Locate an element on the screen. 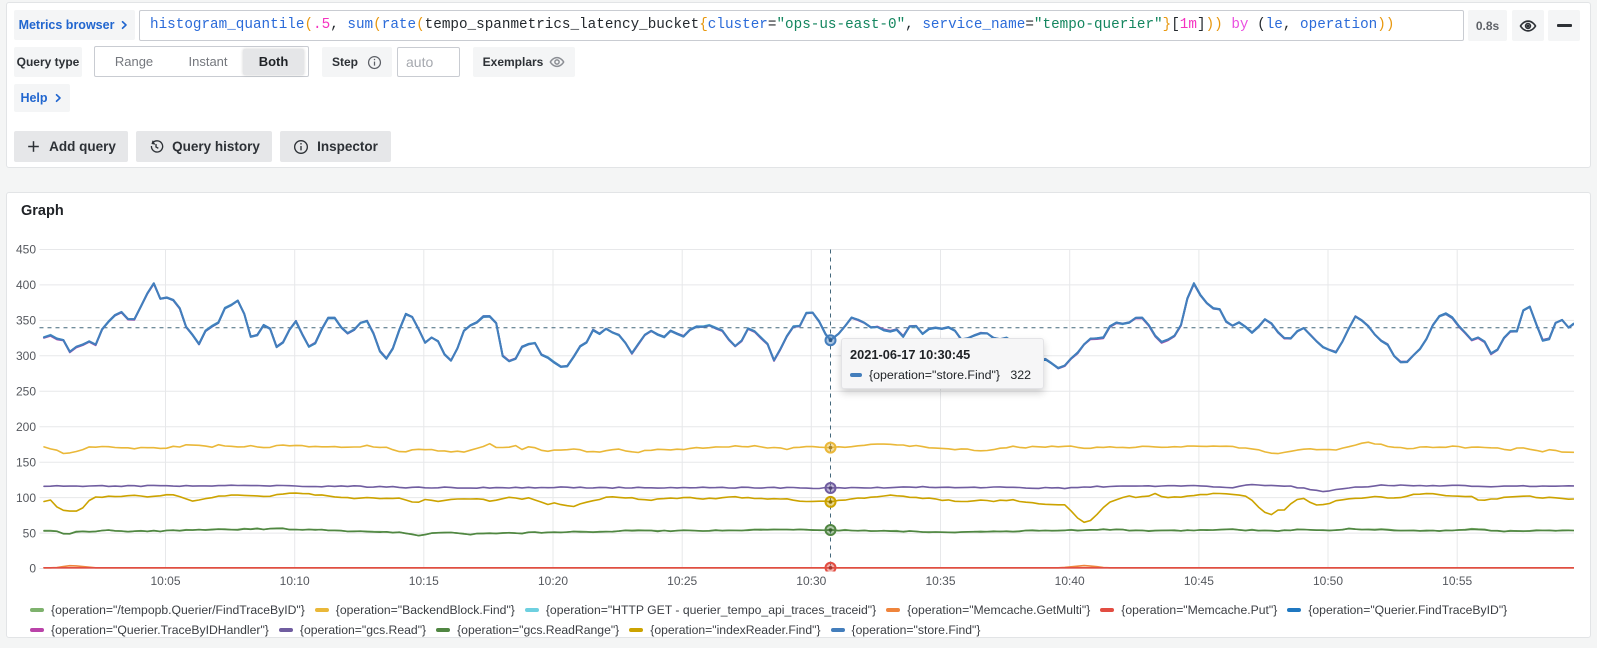  svg-text: 450 is located at coordinates (26, 250).